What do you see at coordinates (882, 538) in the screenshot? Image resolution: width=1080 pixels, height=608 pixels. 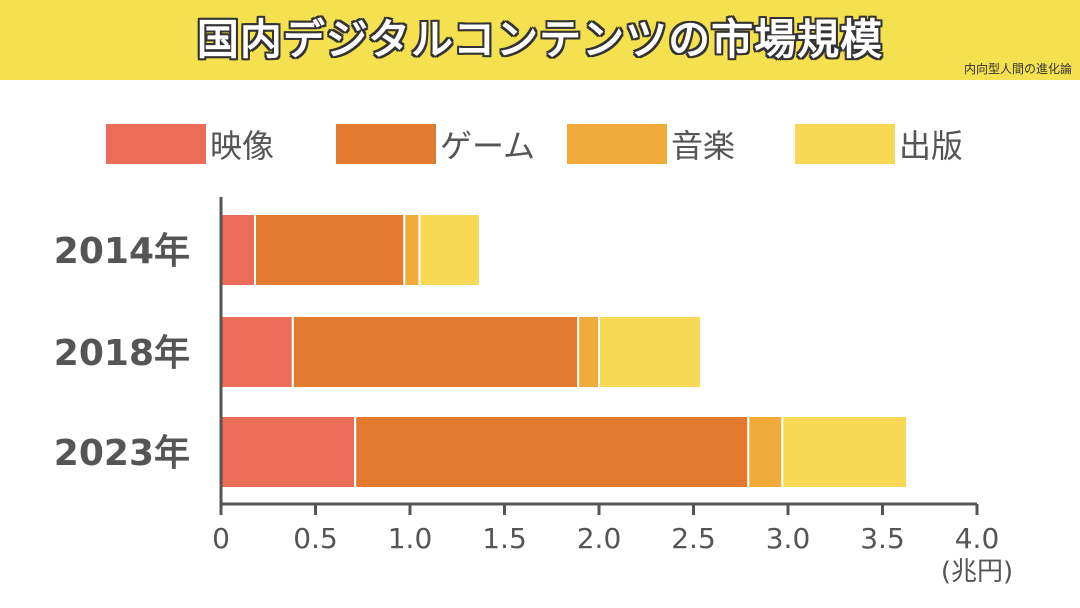 I see `x-tick-label-8: 3.5` at bounding box center [882, 538].